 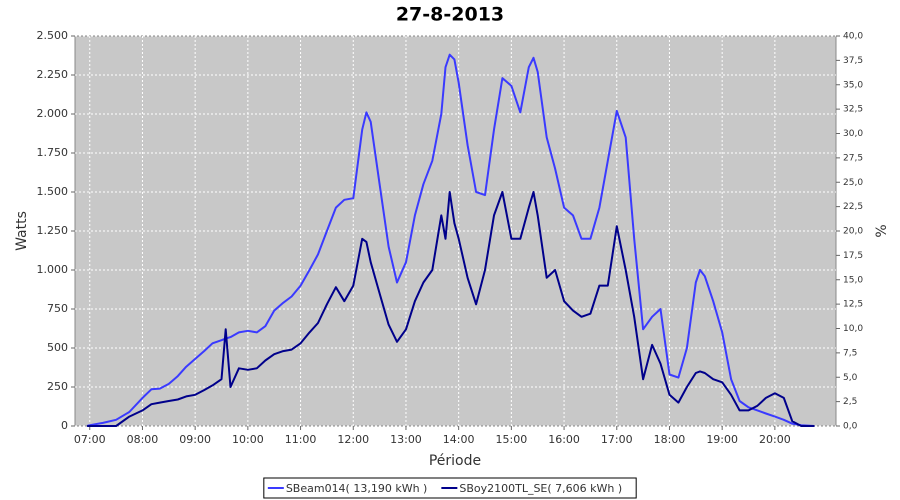 What do you see at coordinates (540, 488) in the screenshot?
I see `legend-label: SBoy2100TL_SE( 7,606 kWh )` at bounding box center [540, 488].